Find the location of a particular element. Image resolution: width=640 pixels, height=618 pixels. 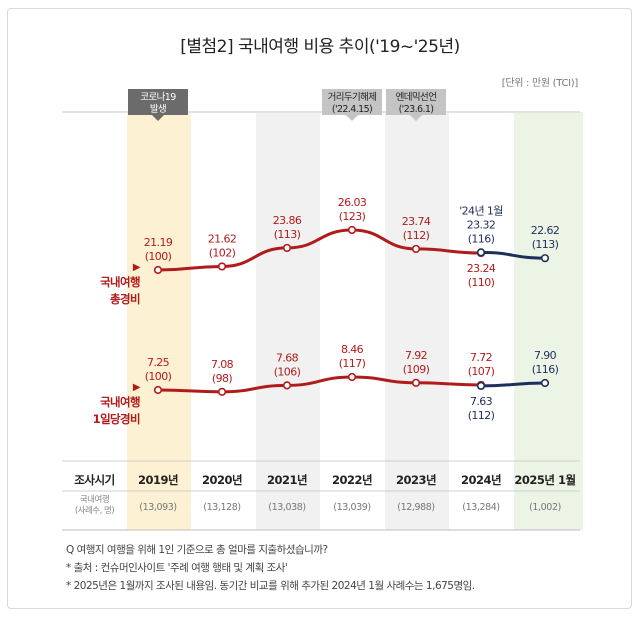

table-sample-cell: (12,988) is located at coordinates (416, 507).